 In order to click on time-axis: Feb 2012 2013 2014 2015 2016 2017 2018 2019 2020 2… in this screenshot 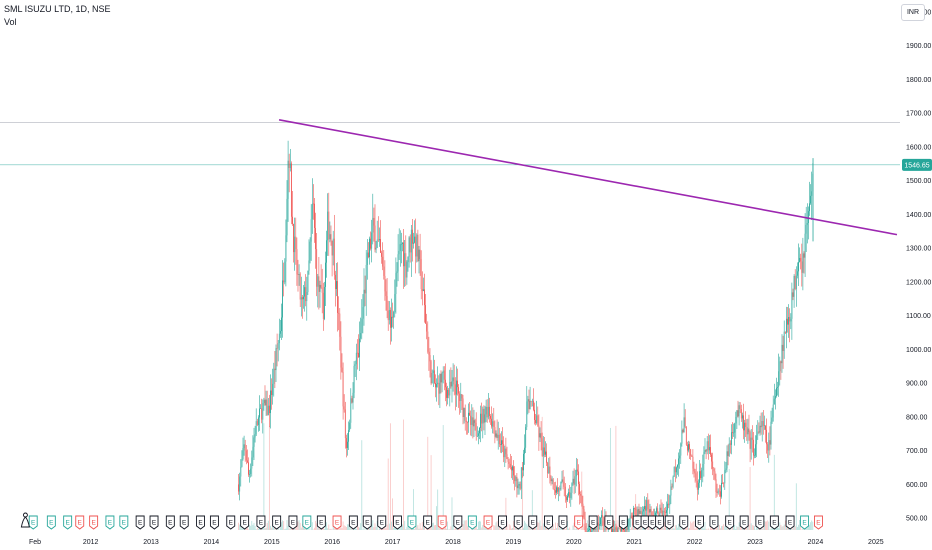, I will do `click(466, 541)`.